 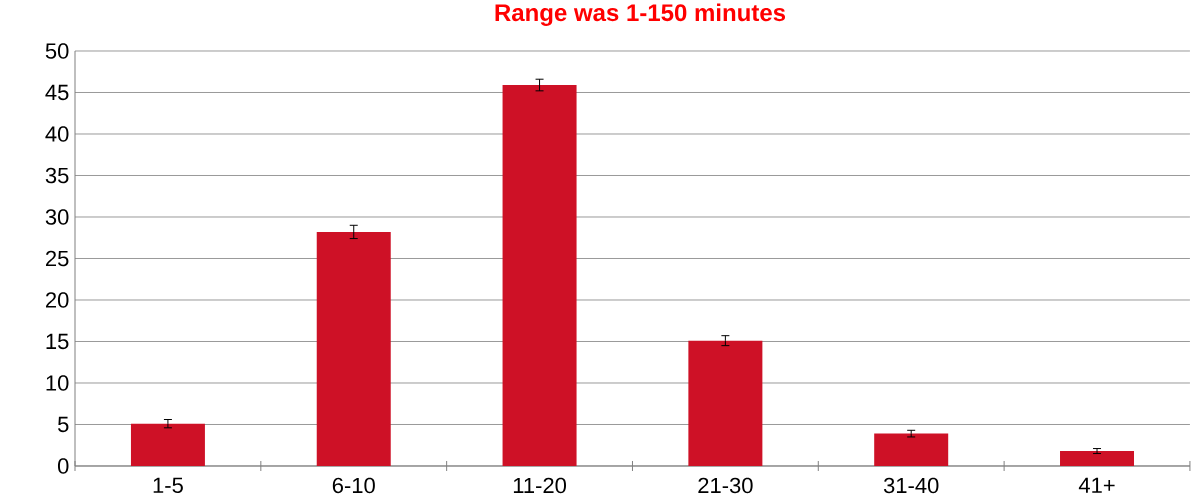 What do you see at coordinates (353, 485) in the screenshot?
I see `x-tick-label: 6-10` at bounding box center [353, 485].